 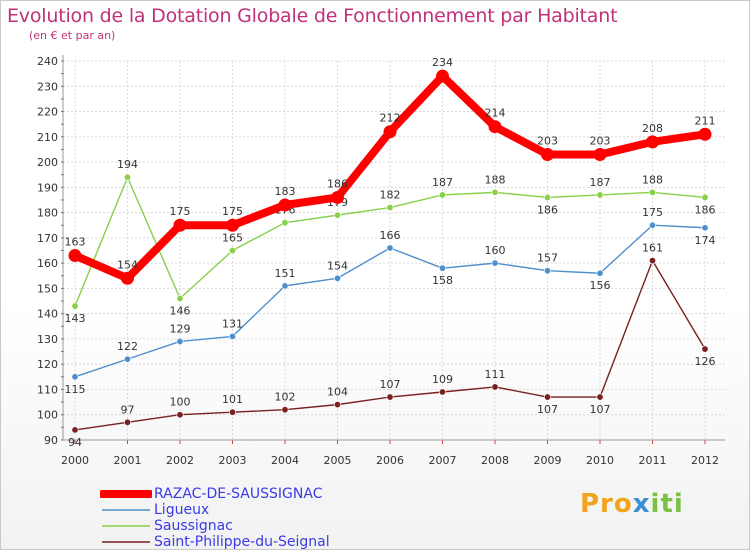 I want to click on y-tick-label: 230, so click(x=47, y=86).